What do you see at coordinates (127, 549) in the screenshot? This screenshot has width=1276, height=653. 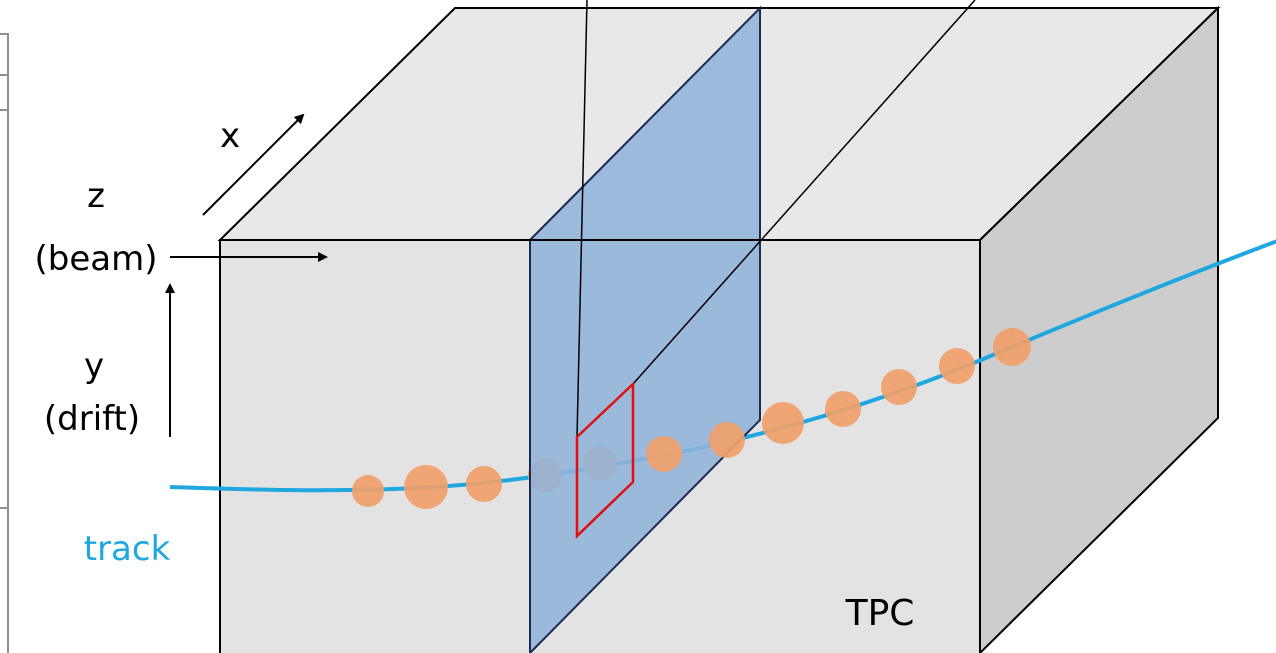 I see `track-label: track` at bounding box center [127, 549].